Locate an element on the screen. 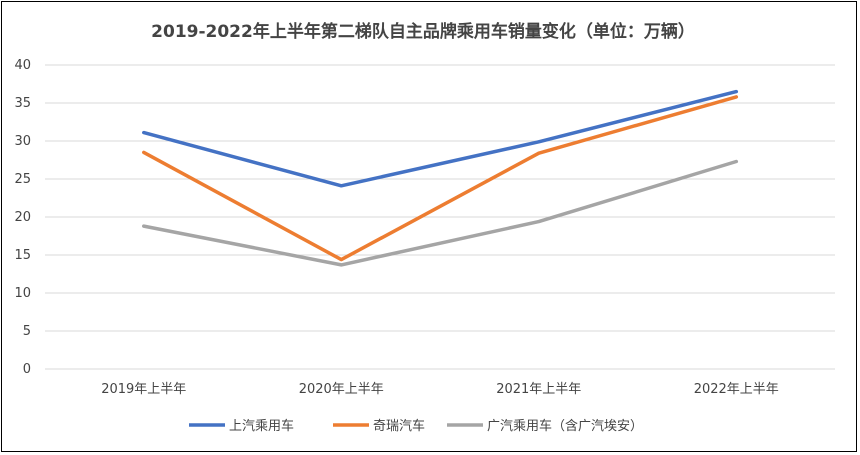 The width and height of the screenshot is (860, 455). x-tick-label: 2019年上半年 is located at coordinates (143, 389).